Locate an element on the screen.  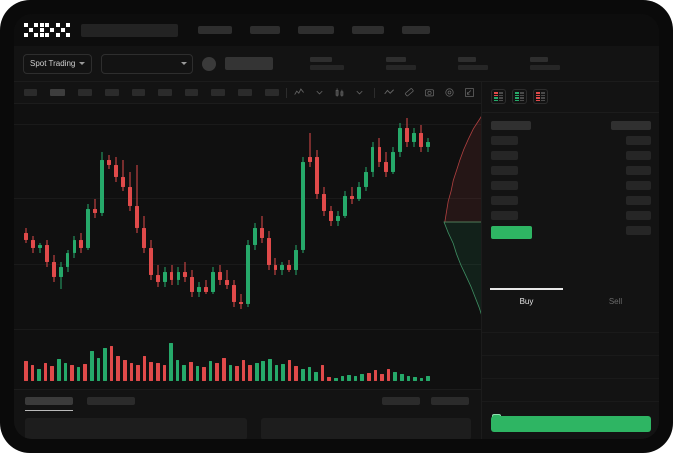
timeframe-group is located at coordinates (151, 92).